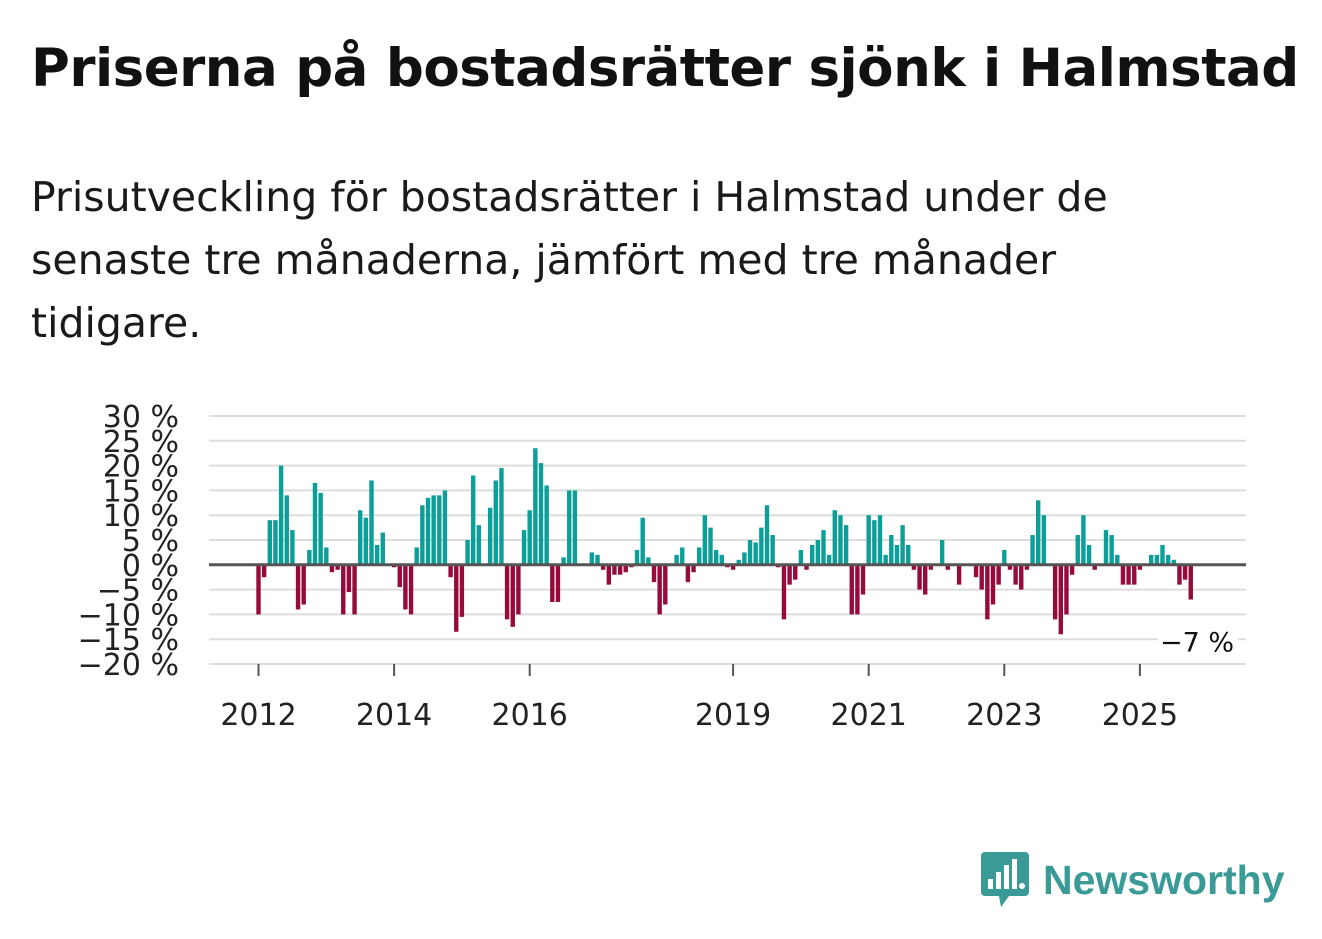 This screenshot has height=939, width=1322. I want to click on y-tick-label: 10 %, so click(141, 516).